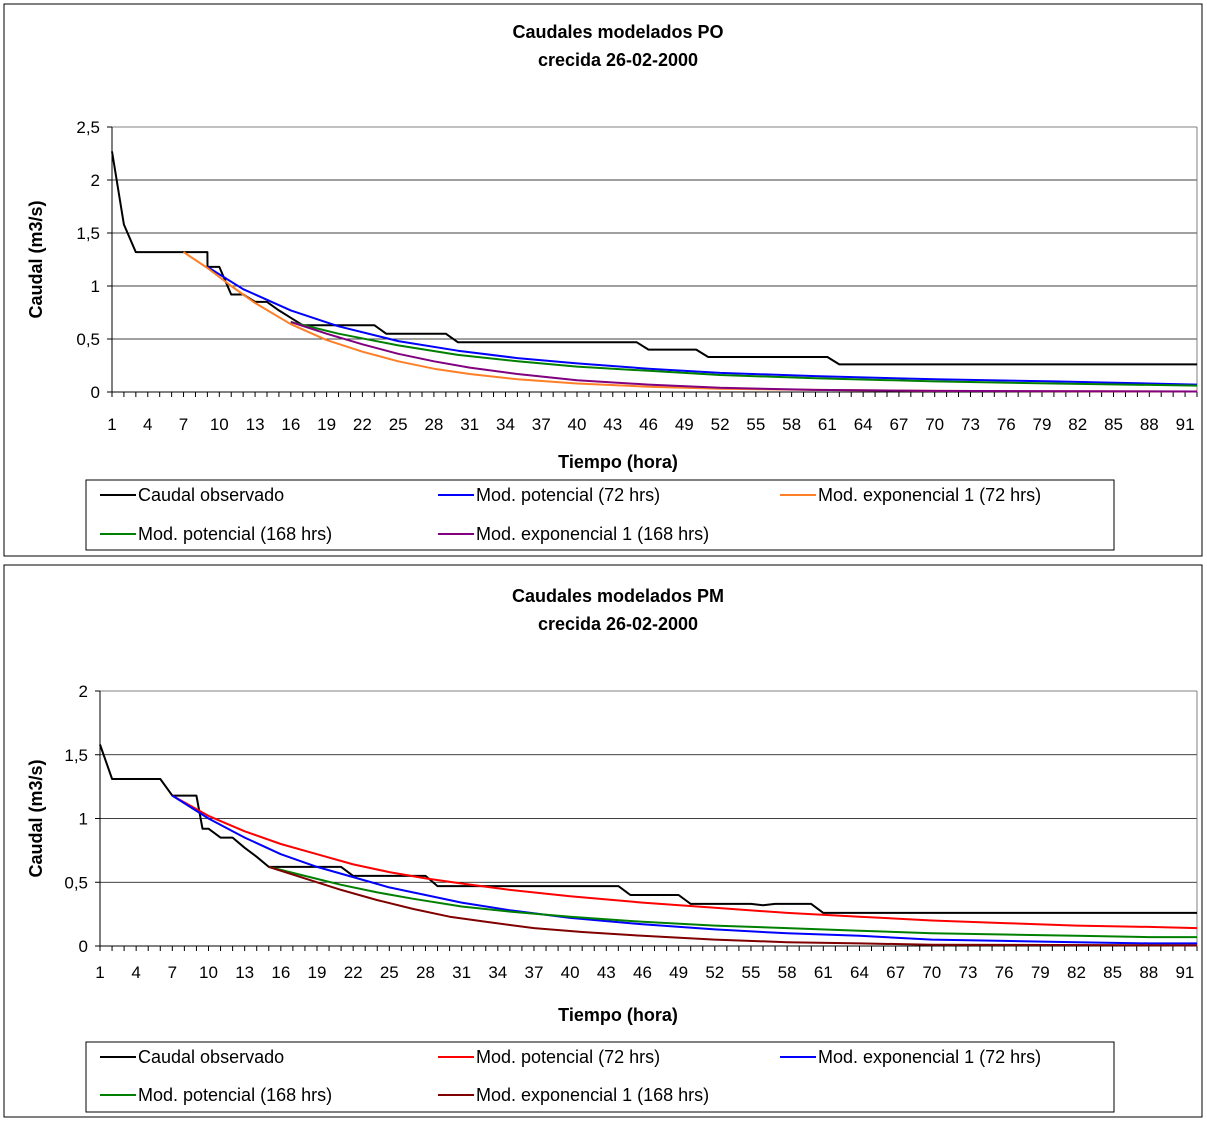  What do you see at coordinates (617, 32) in the screenshot?
I see `chart-title-line: Caudales modelados PO` at bounding box center [617, 32].